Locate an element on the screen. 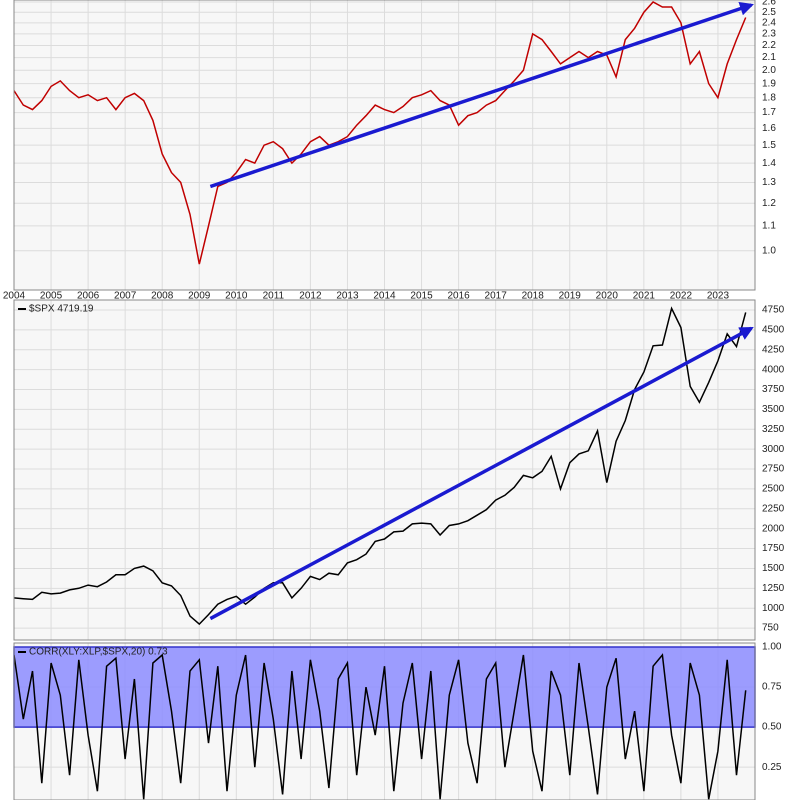 The height and width of the screenshot is (800, 800). y-tick-label: 3250 is located at coordinates (773, 429).